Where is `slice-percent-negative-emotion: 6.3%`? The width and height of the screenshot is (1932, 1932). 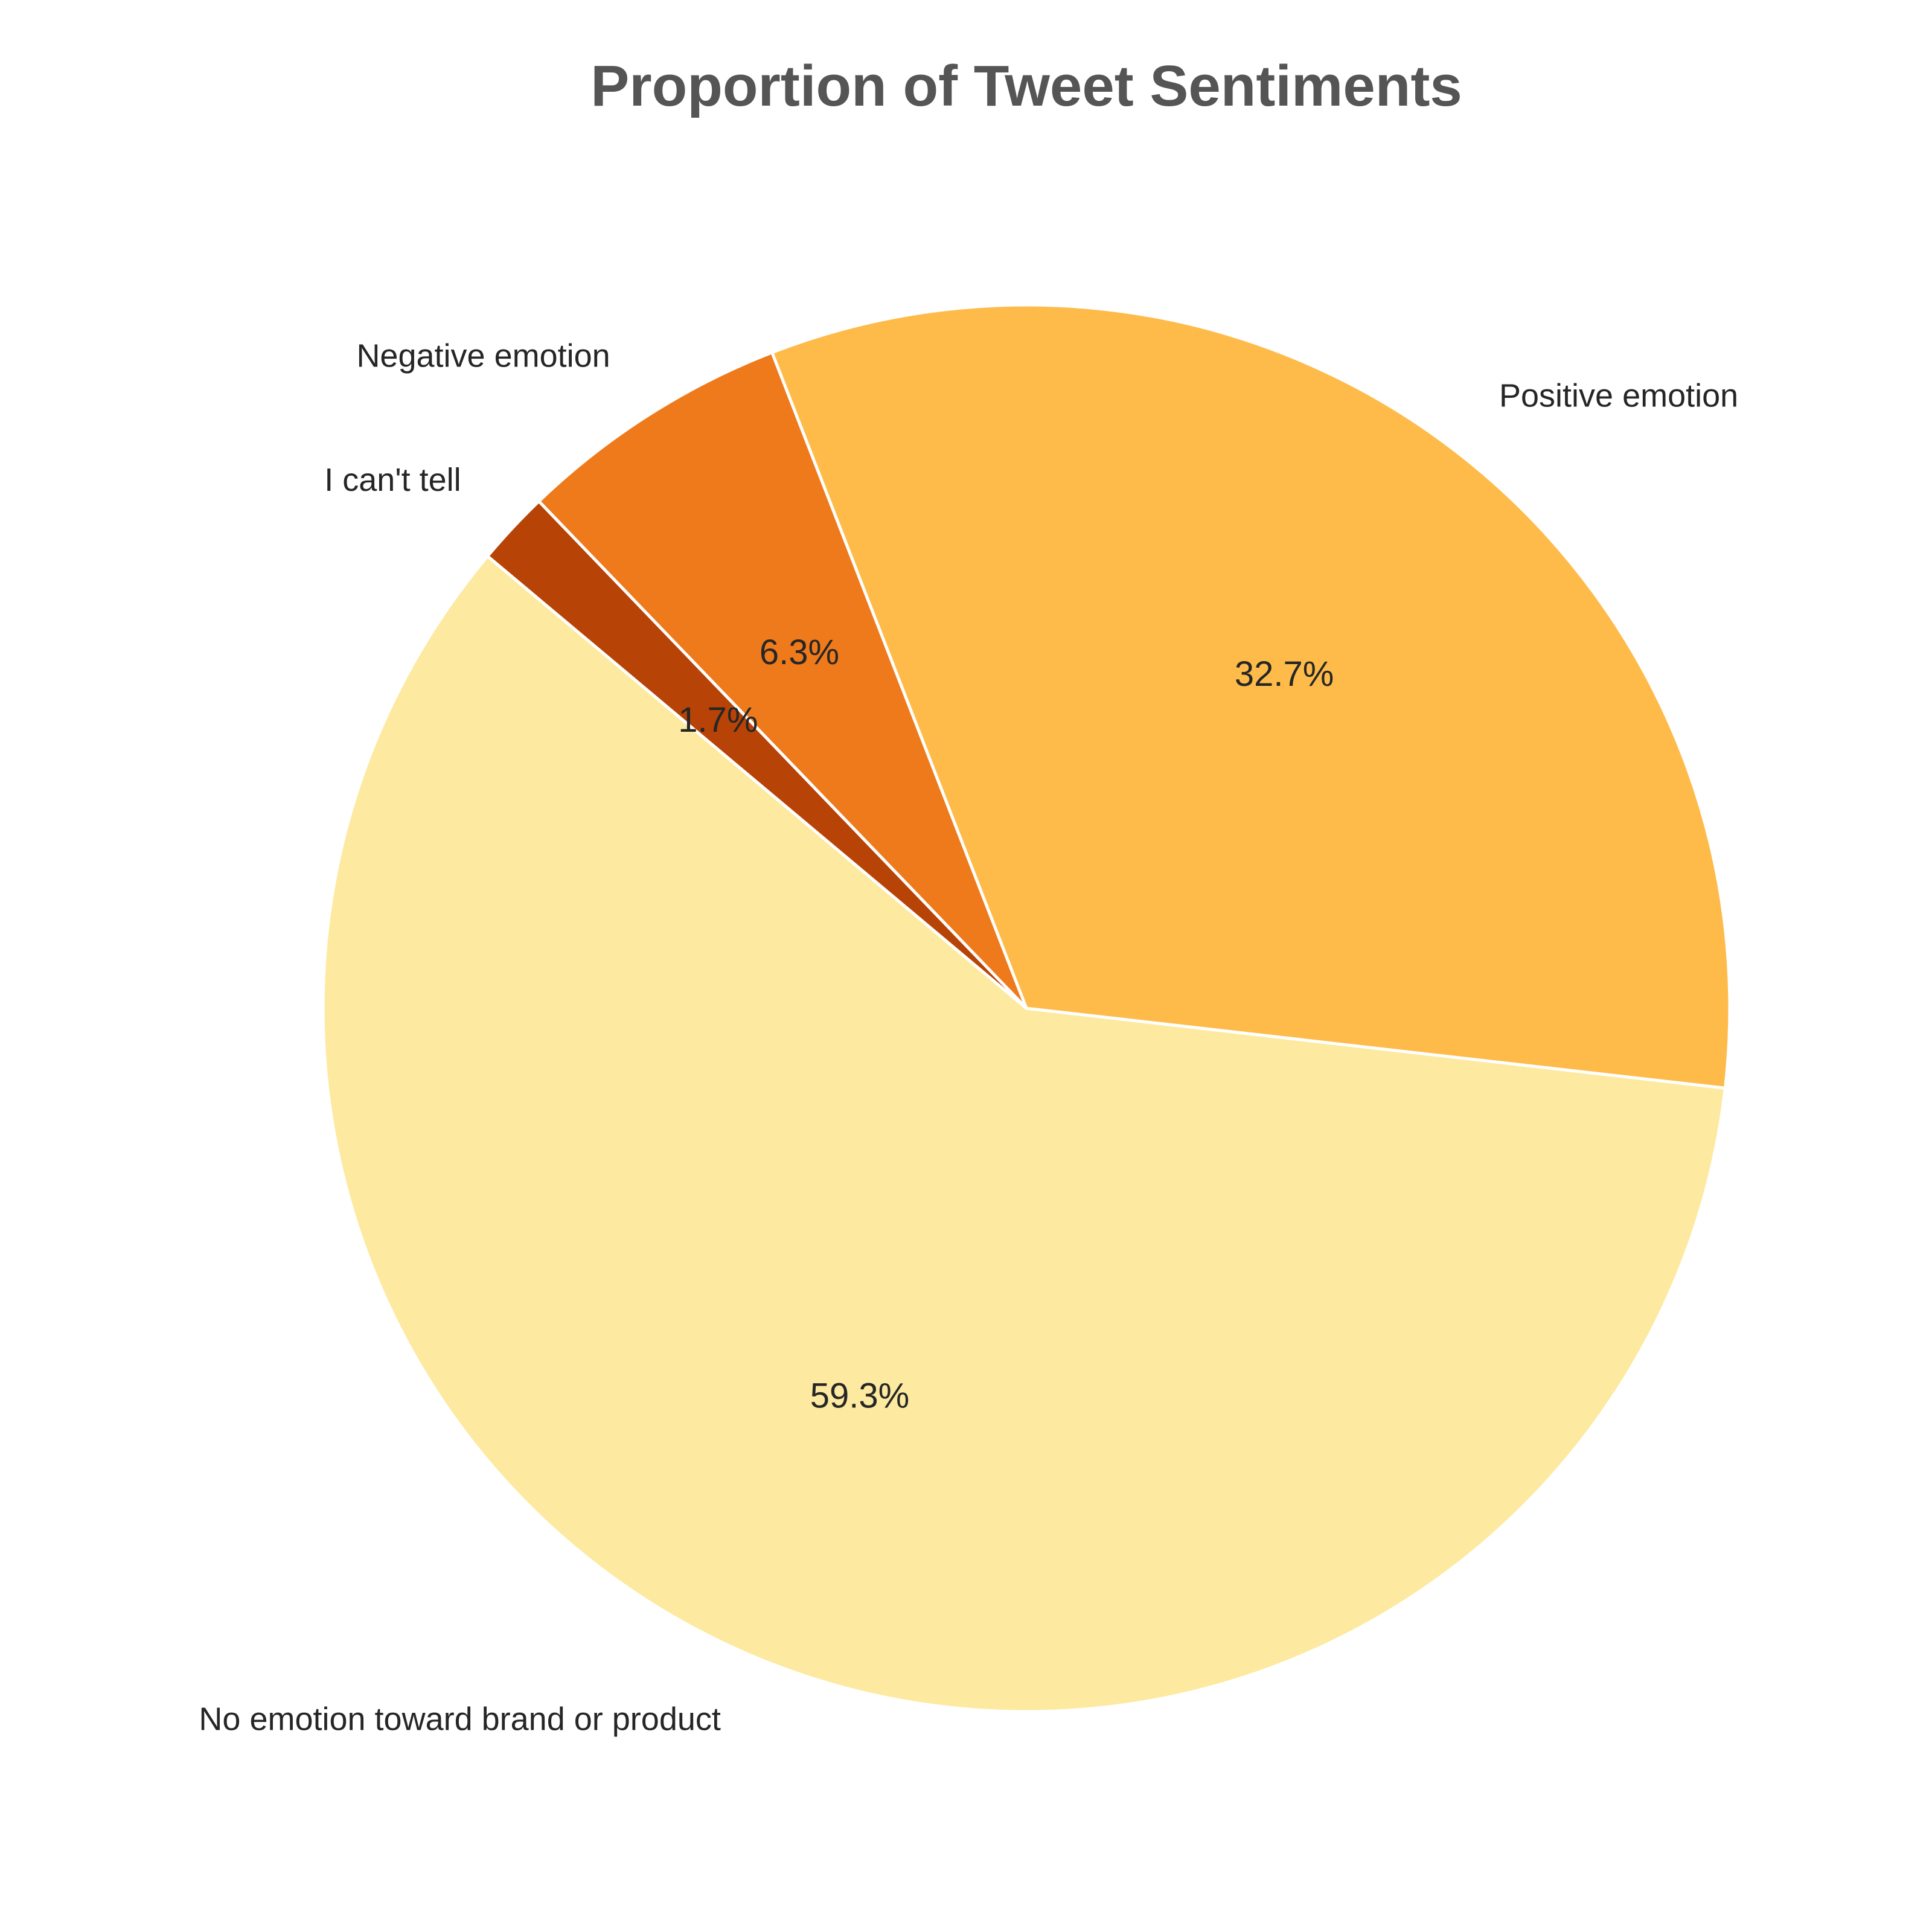 slice-percent-negative-emotion: 6.3% is located at coordinates (800, 653).